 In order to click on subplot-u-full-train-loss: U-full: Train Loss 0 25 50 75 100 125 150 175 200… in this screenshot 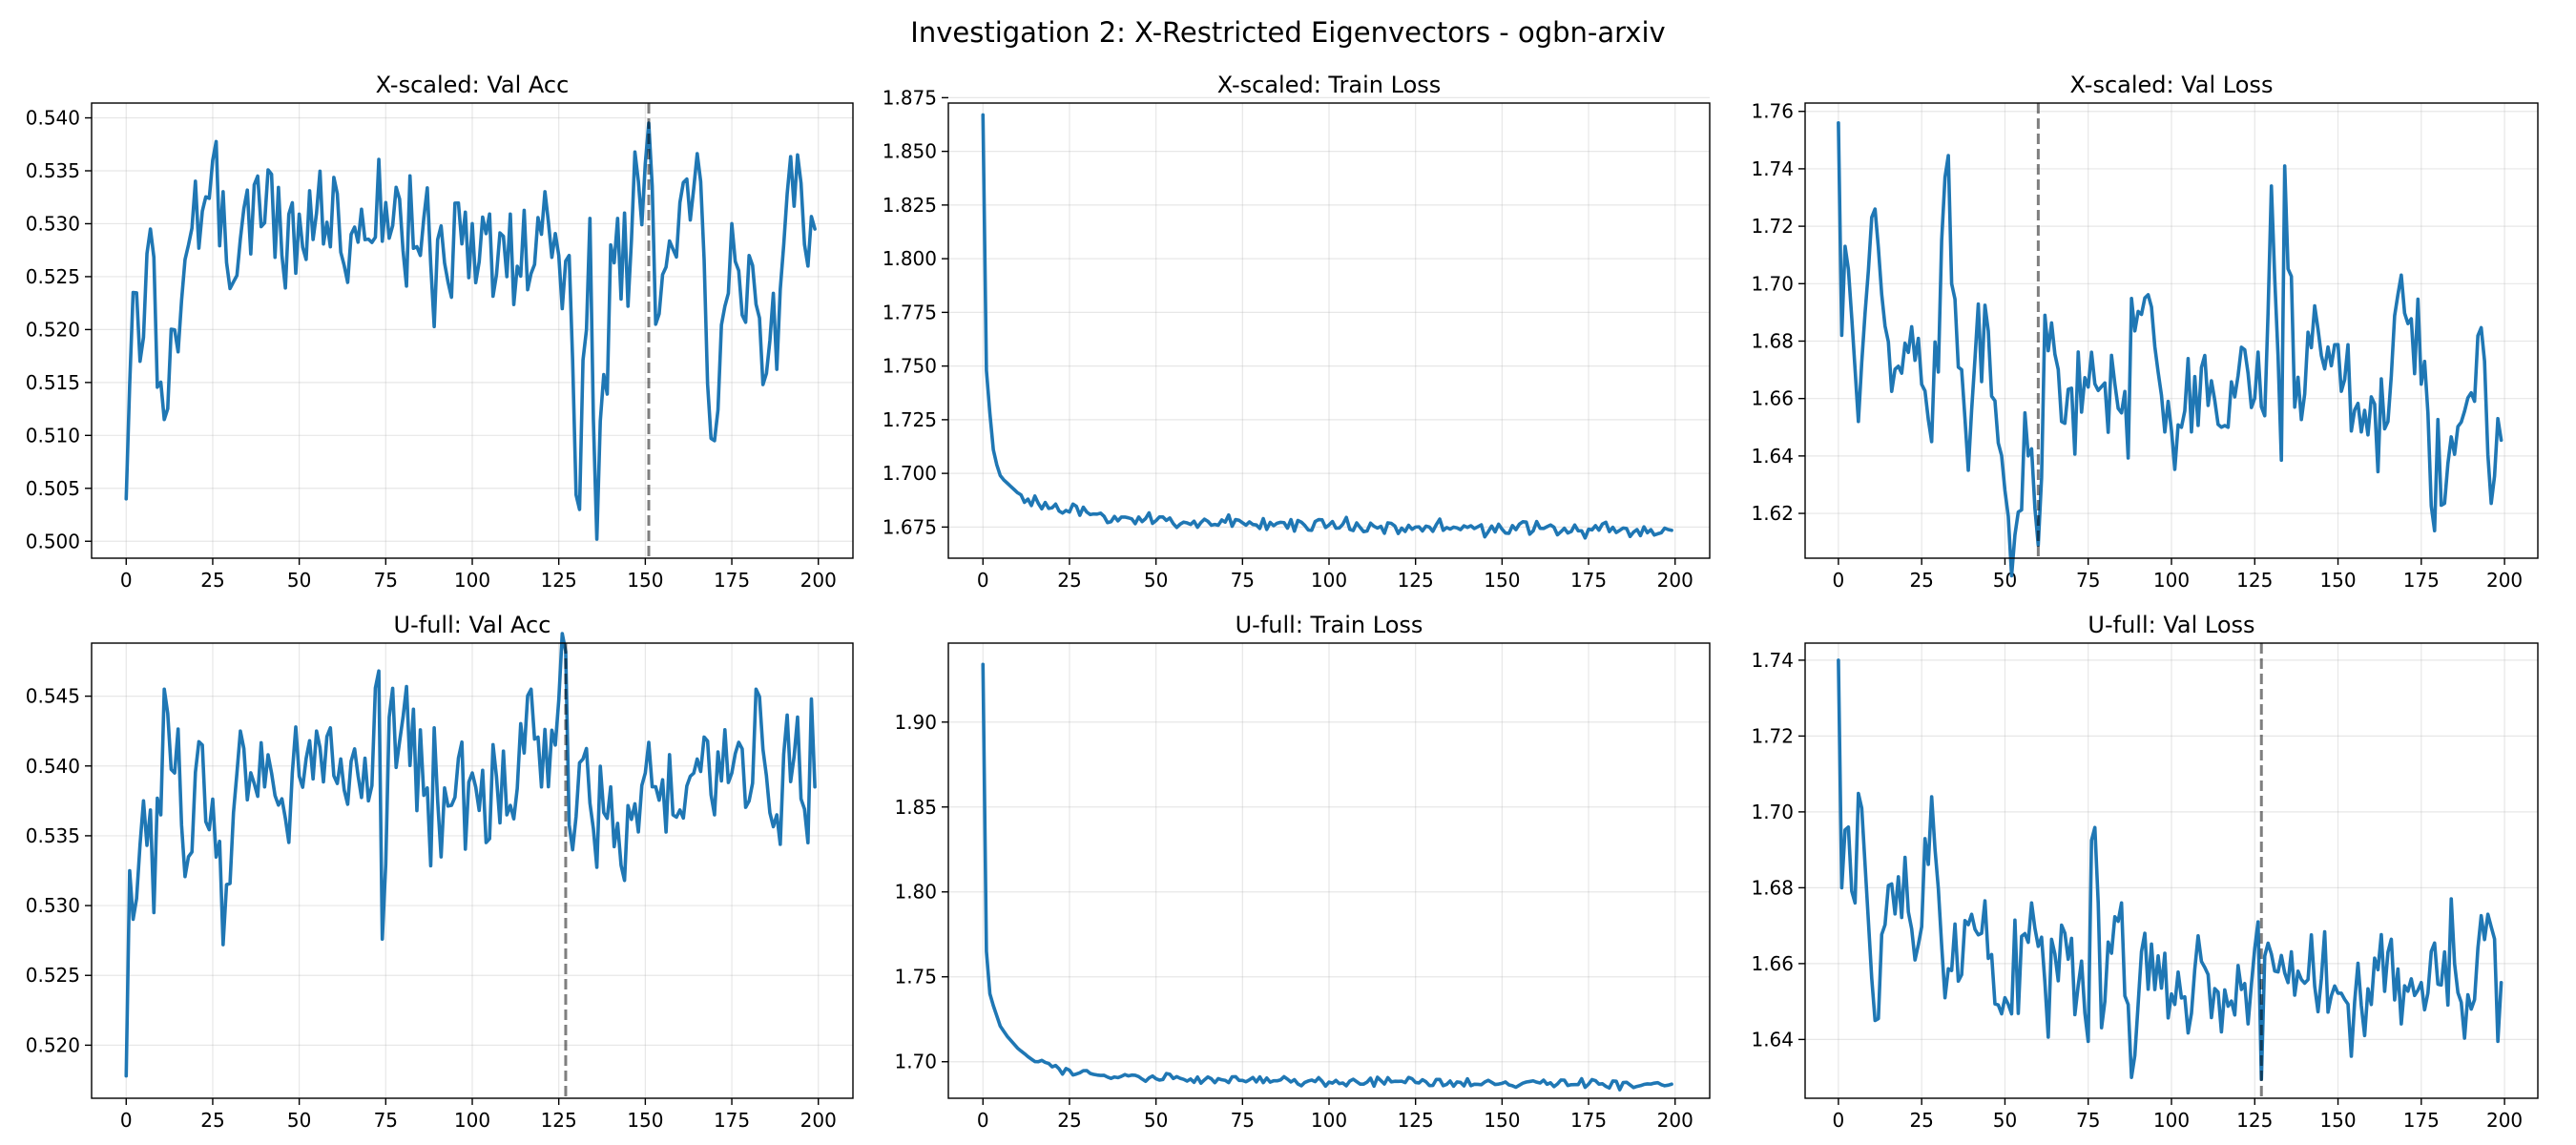, I will do `click(1302, 872)`.